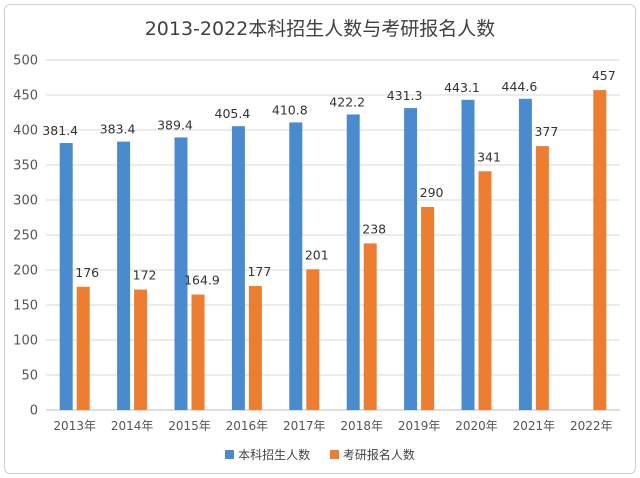 The image size is (640, 478). What do you see at coordinates (189, 426) in the screenshot?
I see `x-tick-label: 2015年` at bounding box center [189, 426].